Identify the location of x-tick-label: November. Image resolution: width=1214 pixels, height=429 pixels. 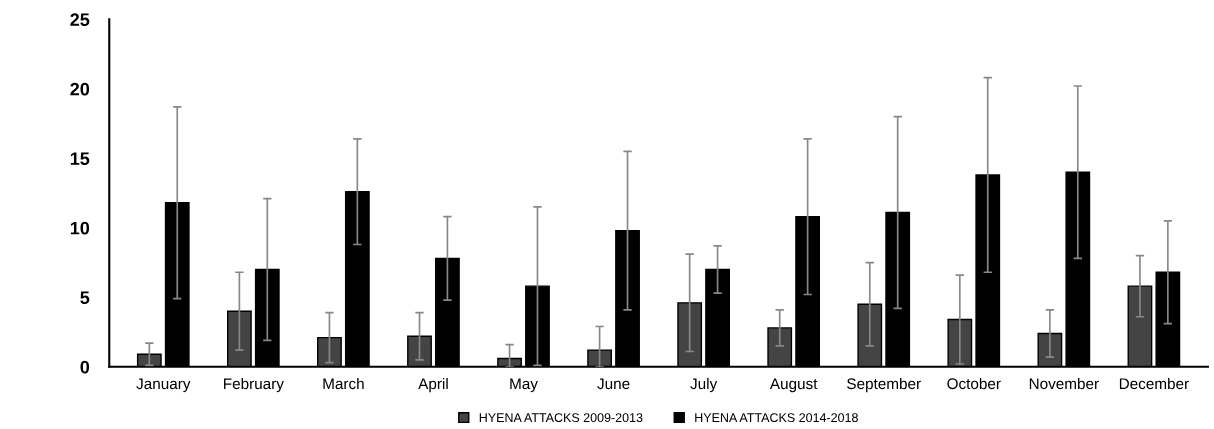
(1064, 383).